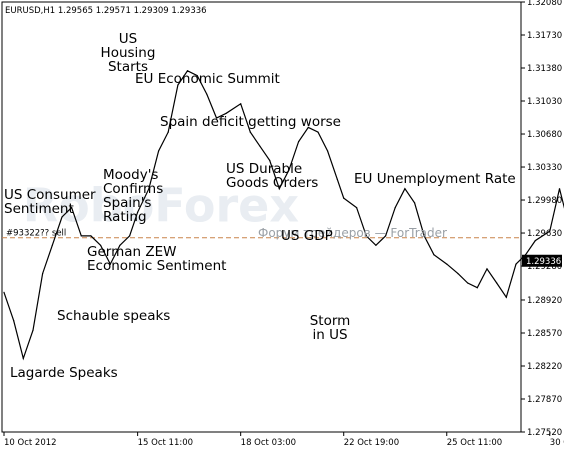  What do you see at coordinates (128, 53) in the screenshot?
I see `annotation-text: Housing` at bounding box center [128, 53].